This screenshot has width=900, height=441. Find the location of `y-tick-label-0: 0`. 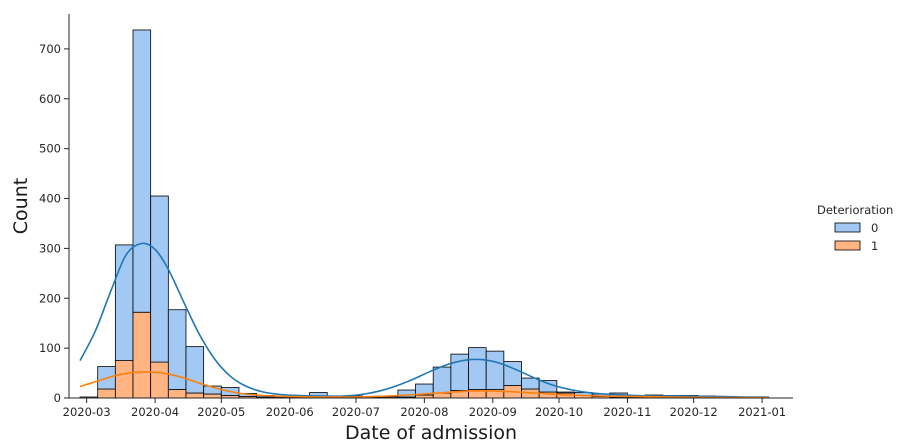

y-tick-label-0: 0 is located at coordinates (57, 398).